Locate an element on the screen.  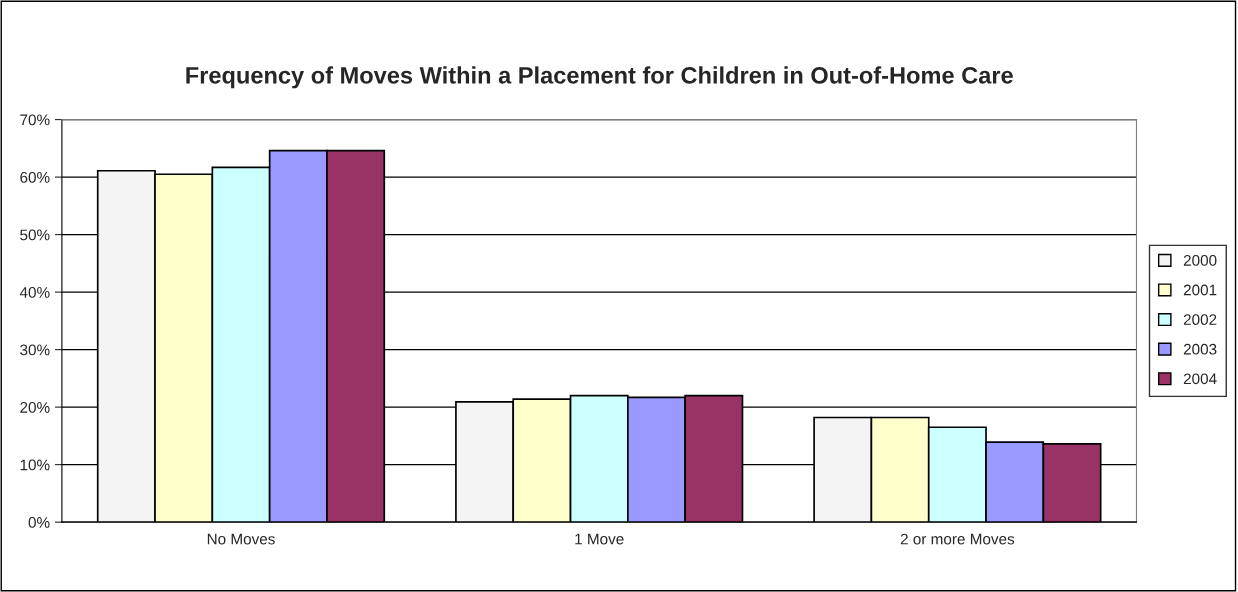
y-tick-label: 0% is located at coordinates (39, 522).